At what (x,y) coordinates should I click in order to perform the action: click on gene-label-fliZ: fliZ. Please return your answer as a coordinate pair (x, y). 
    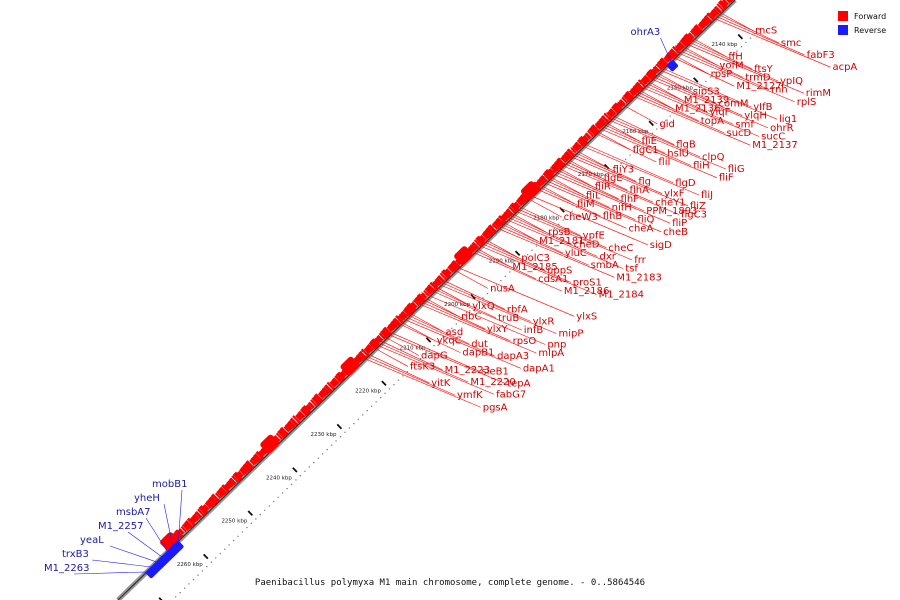
    Looking at the image, I should click on (698, 206).